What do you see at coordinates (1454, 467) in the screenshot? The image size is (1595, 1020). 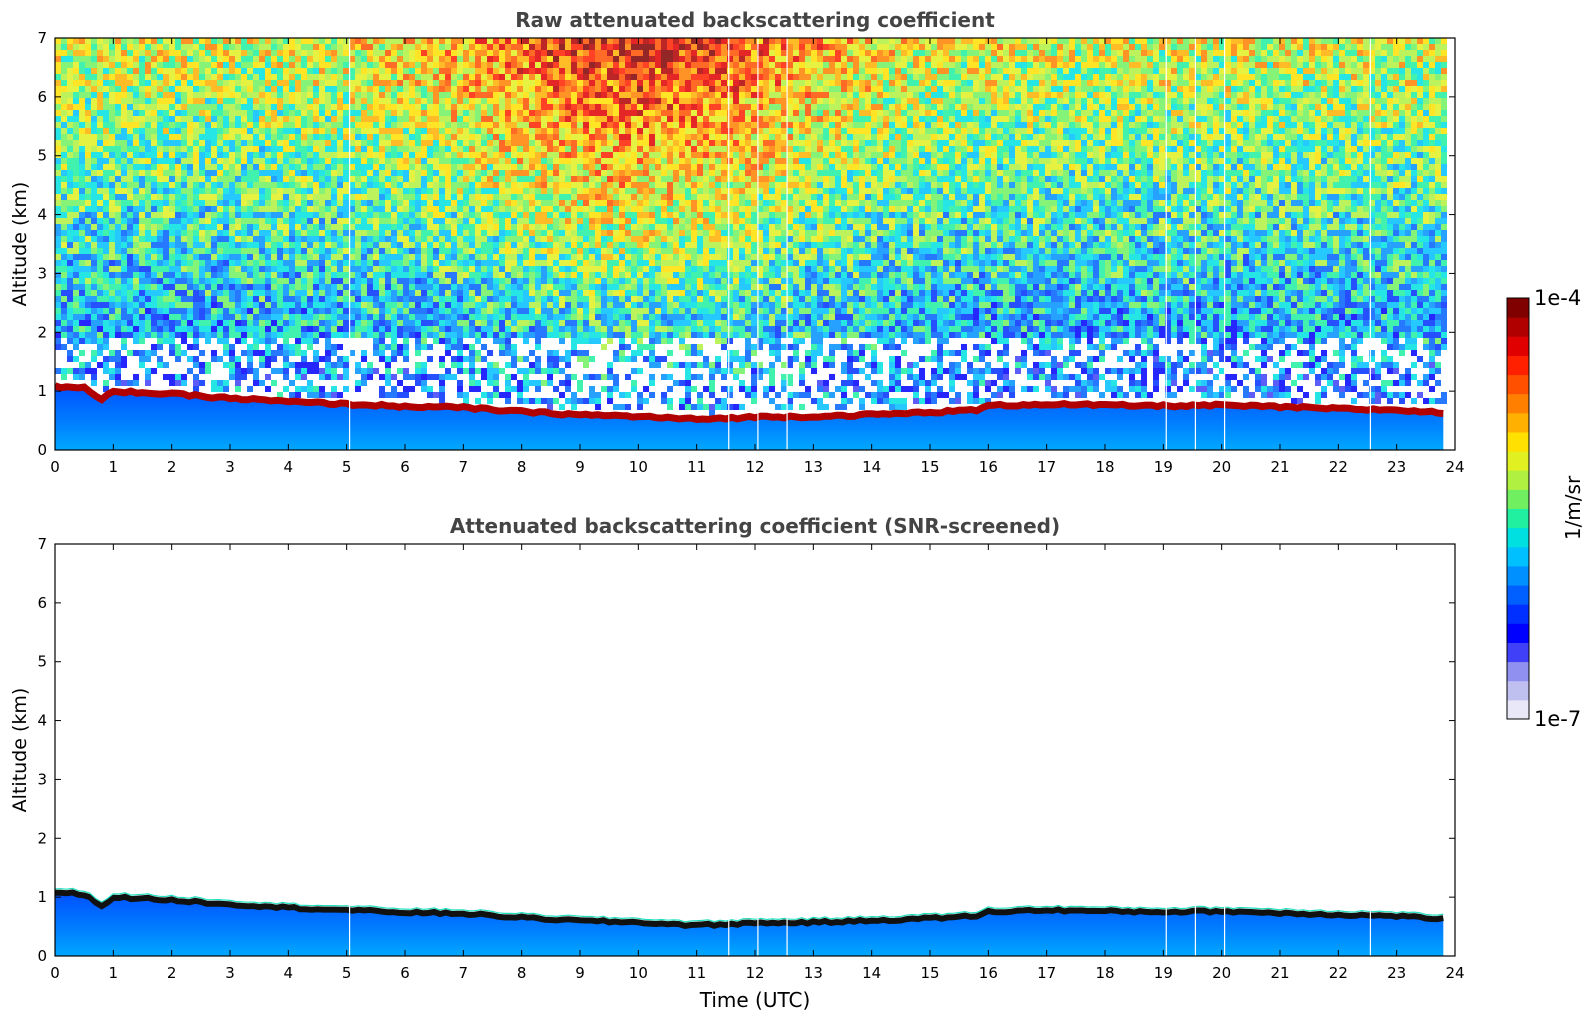 I see `top-x-tick-label: 24` at bounding box center [1454, 467].